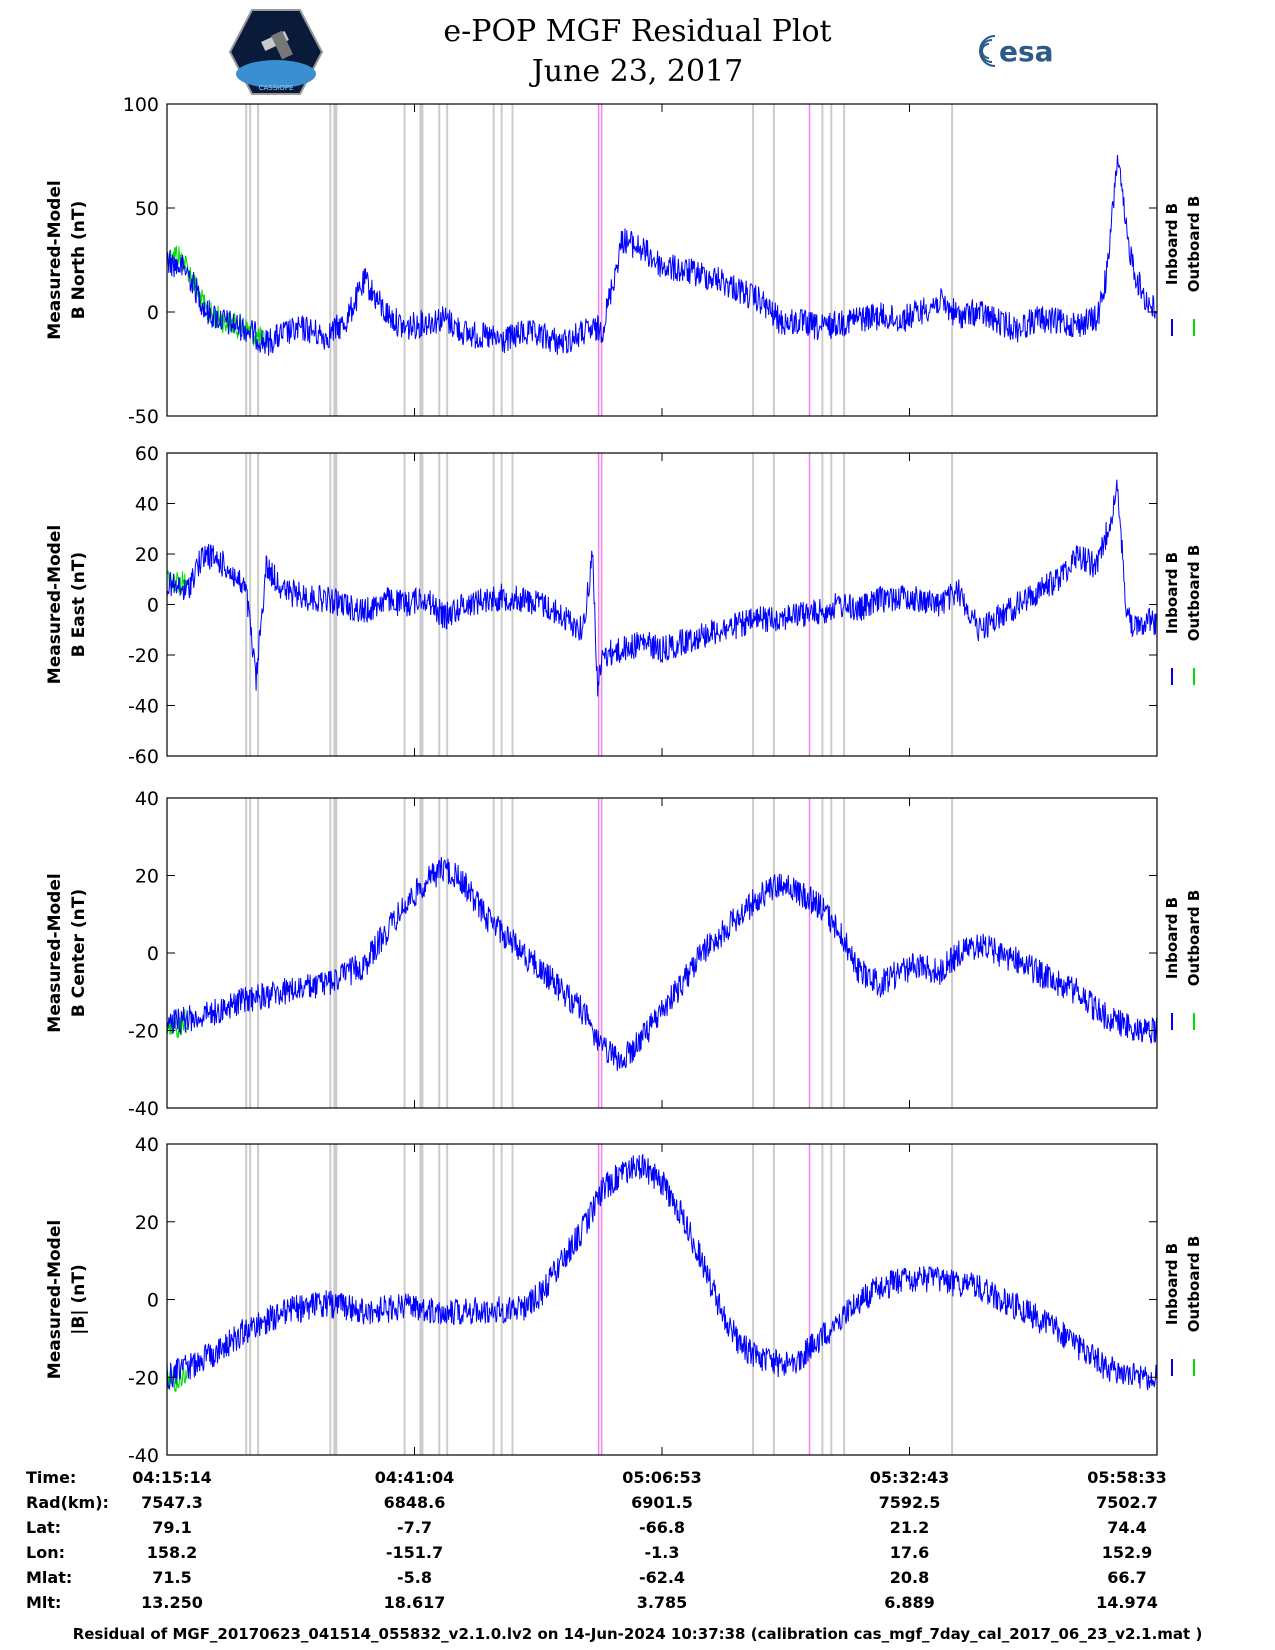 This screenshot has width=1275, height=1650. Describe the element at coordinates (1127, 1502) in the screenshot. I see `ephemeris-value: 7502.7` at that location.